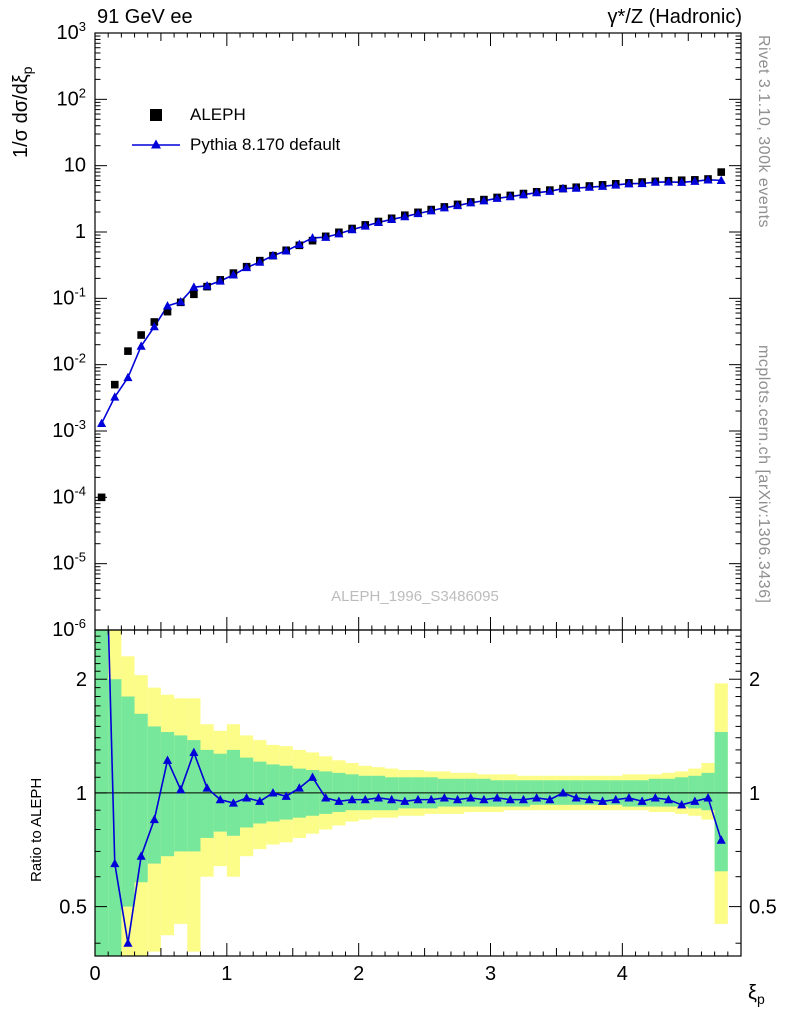  Describe the element at coordinates (752, 993) in the screenshot. I see `x-axis-label-text: ξ` at that location.